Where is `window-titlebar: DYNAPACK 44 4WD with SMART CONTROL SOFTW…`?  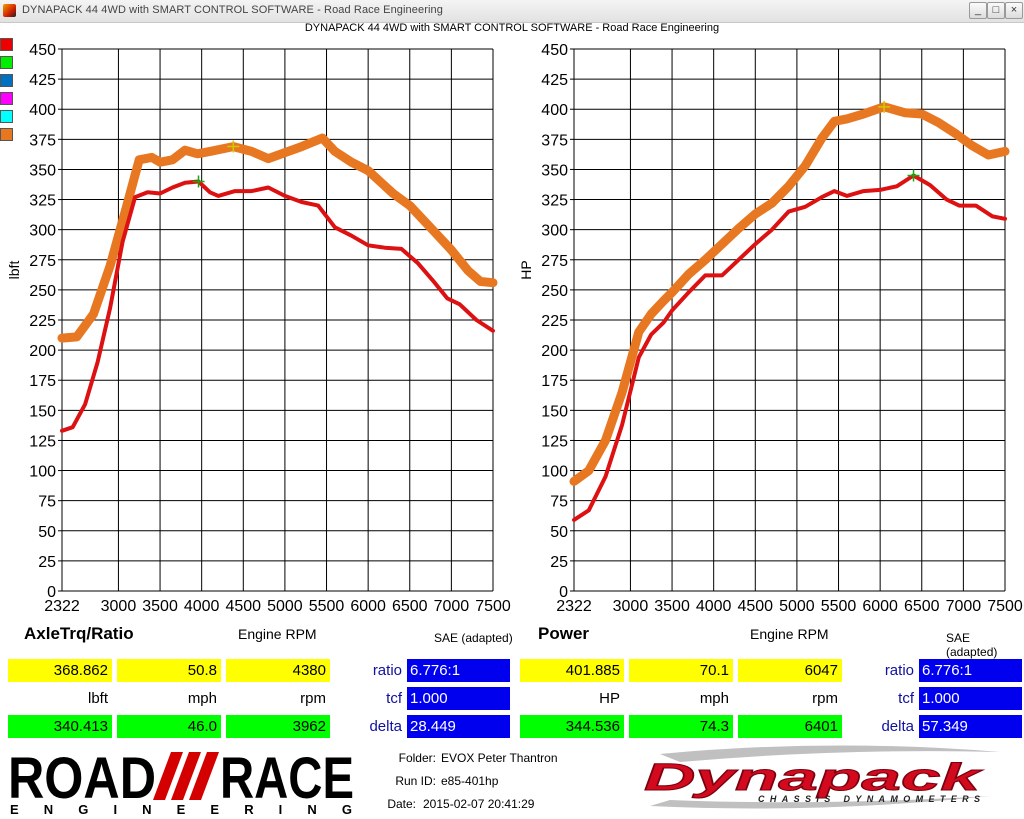
window-titlebar: DYNAPACK 44 4WD with SMART CONTROL SOFTW… is located at coordinates (512, 11).